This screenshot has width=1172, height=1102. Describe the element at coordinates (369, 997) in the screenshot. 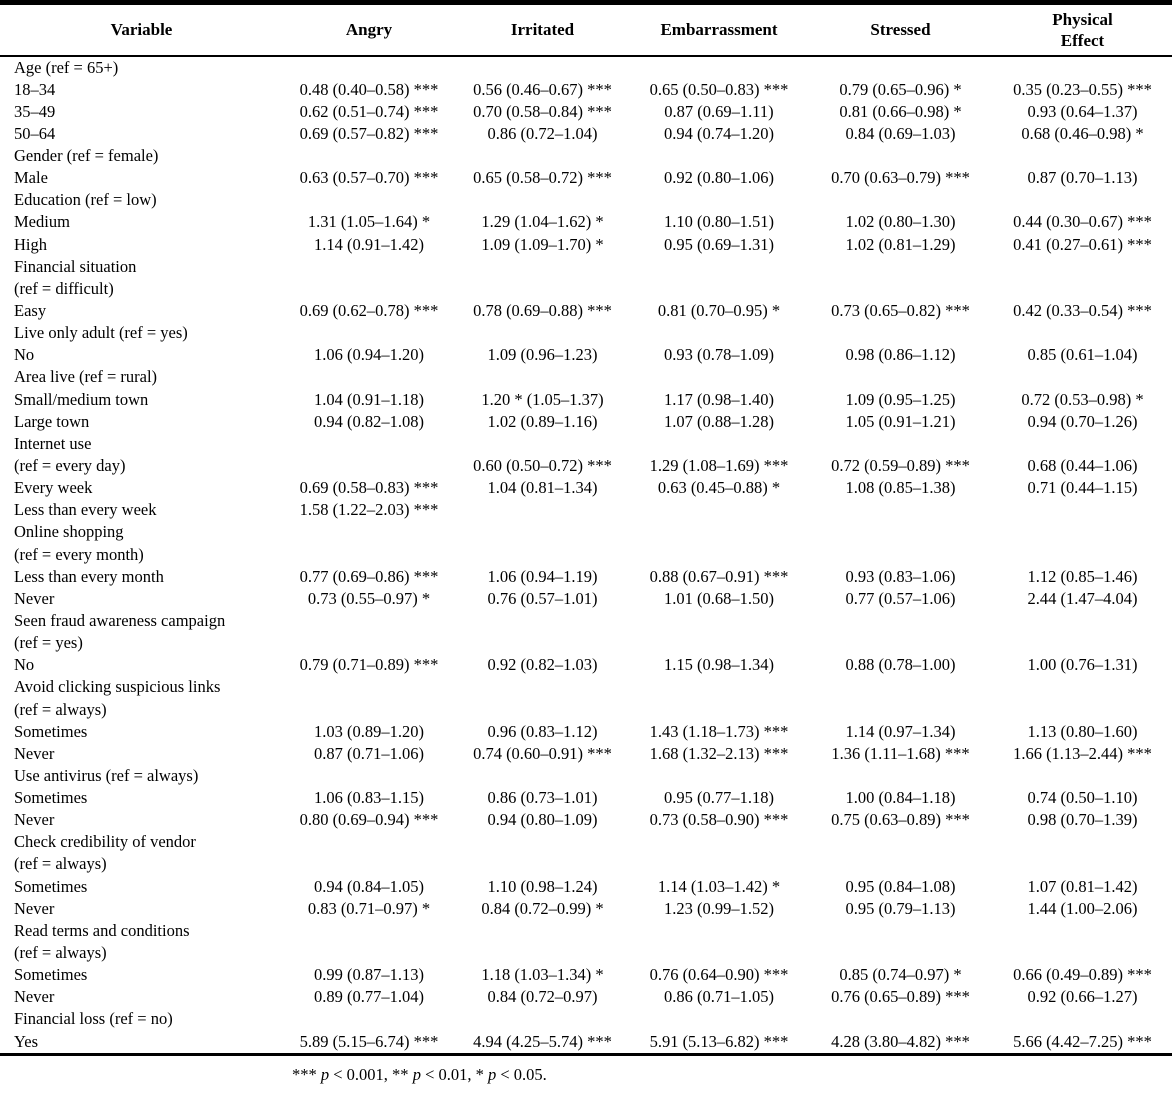

I see `value-cell: 0.89 (0.77–1.04)` at that location.